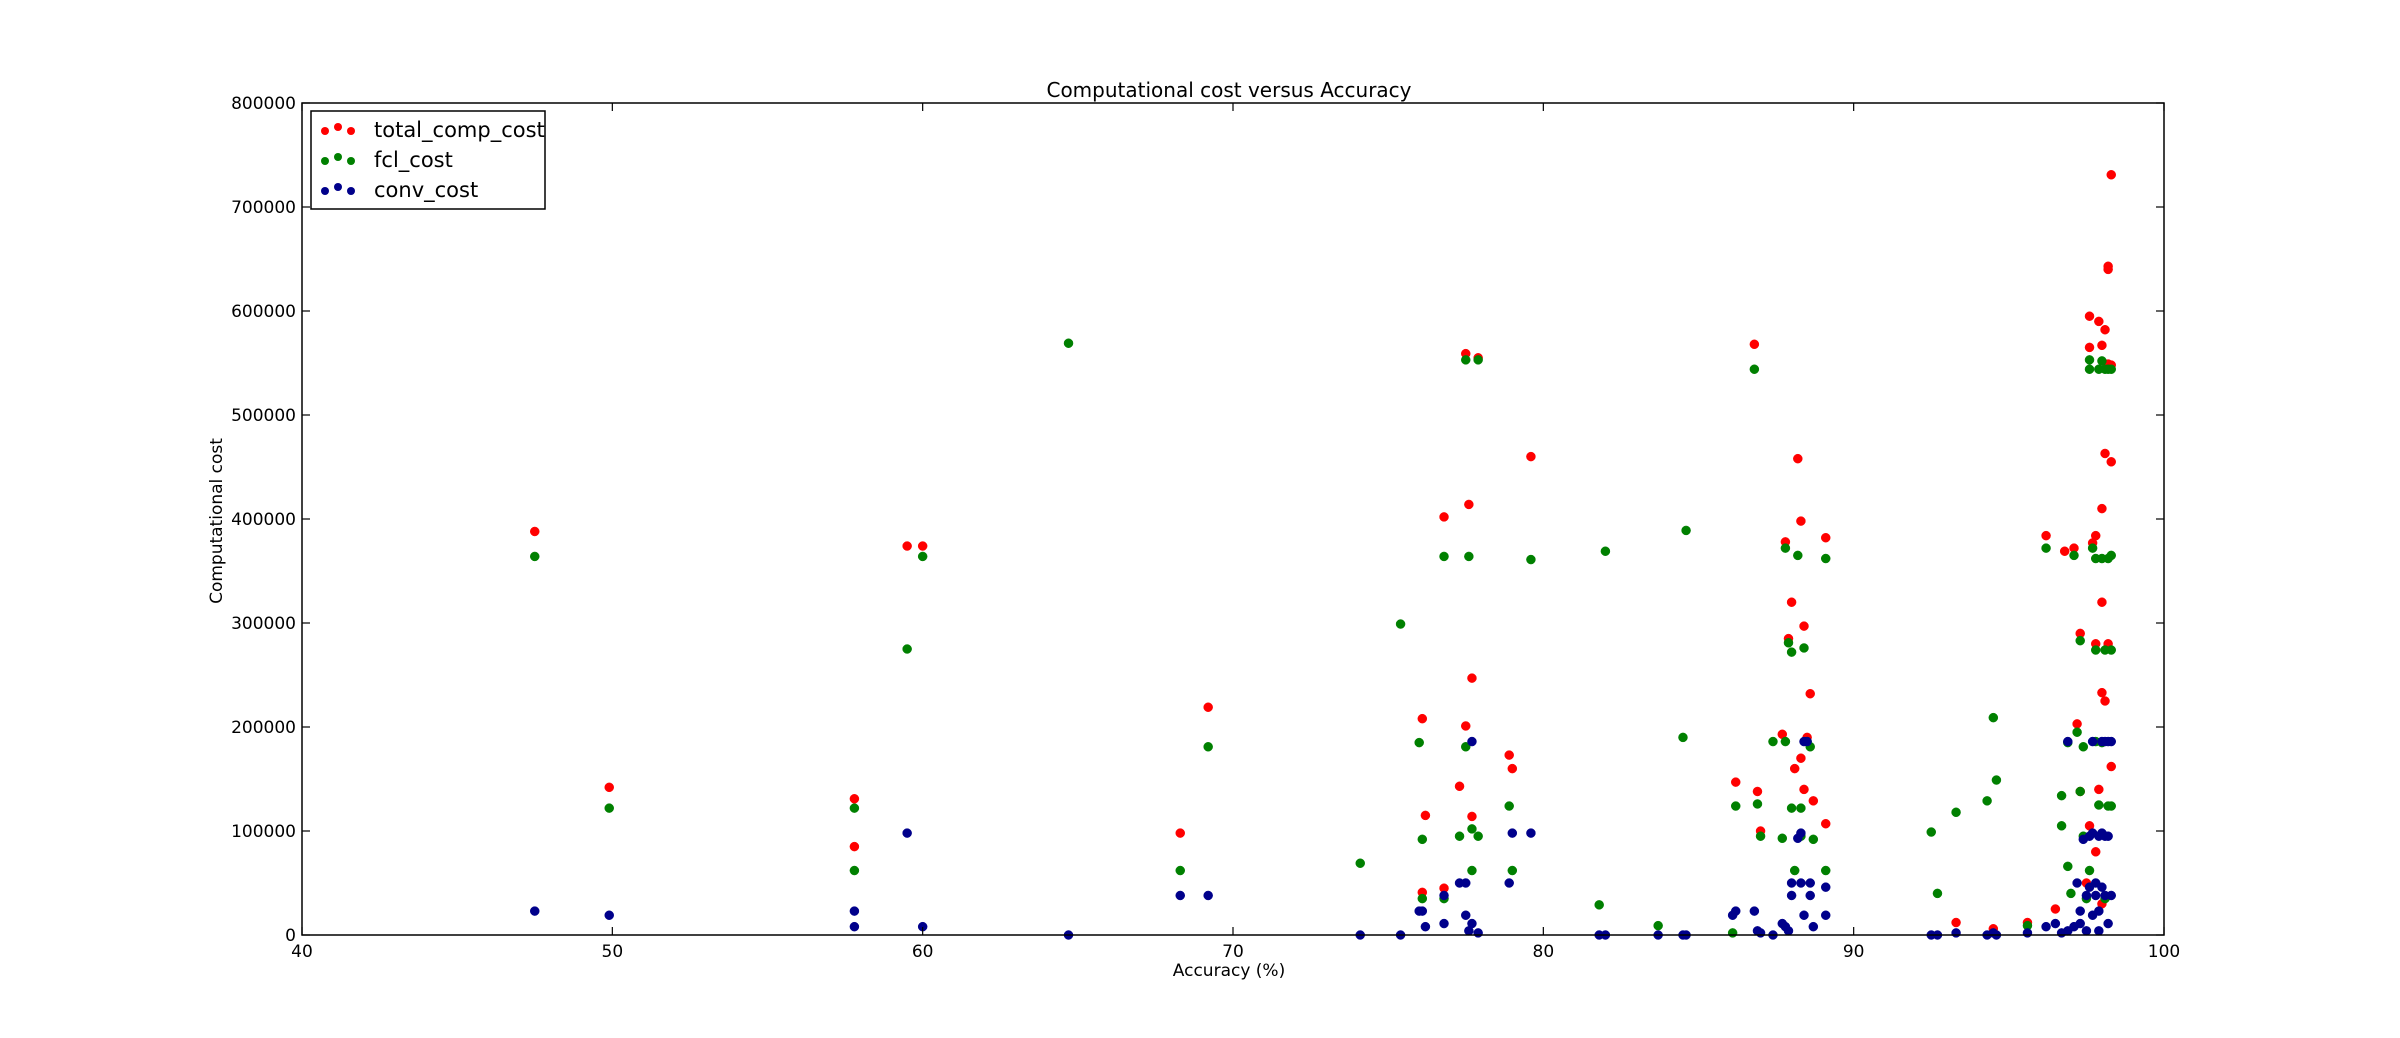 The image size is (2400, 1038). What do you see at coordinates (613, 952) in the screenshot?
I see `x-tick-label: 50` at bounding box center [613, 952].